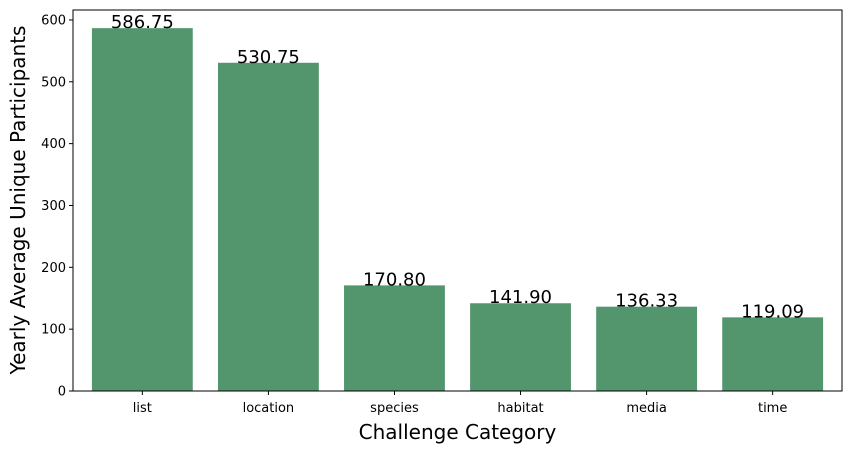 The image size is (853, 453). What do you see at coordinates (646, 408) in the screenshot?
I see `x-tick-label-media: media` at bounding box center [646, 408].